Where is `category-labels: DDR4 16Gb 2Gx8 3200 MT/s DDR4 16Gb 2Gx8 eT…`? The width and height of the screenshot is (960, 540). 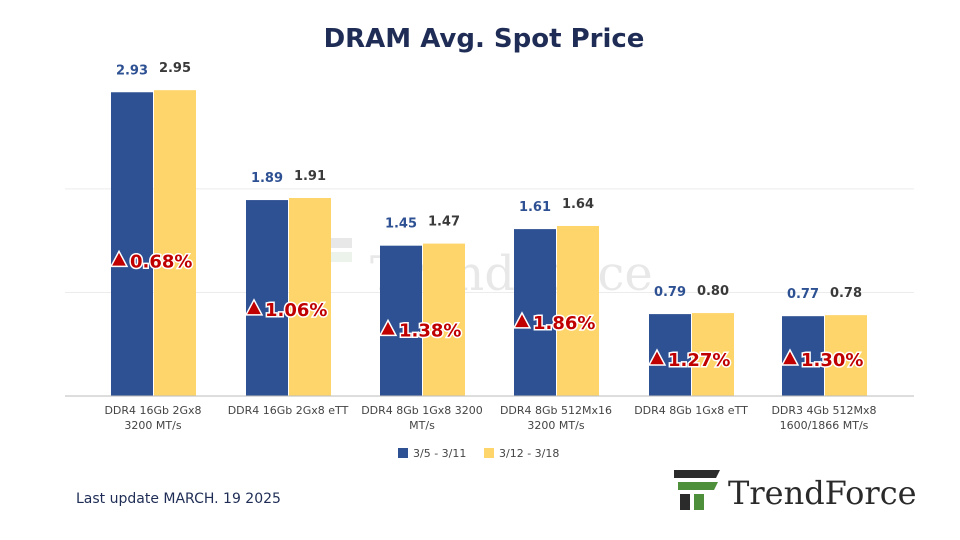
category-labels: DDR4 16Gb 2Gx8 3200 MT/s DDR4 16Gb 2Gx8 eT… is located at coordinates (490, 418).